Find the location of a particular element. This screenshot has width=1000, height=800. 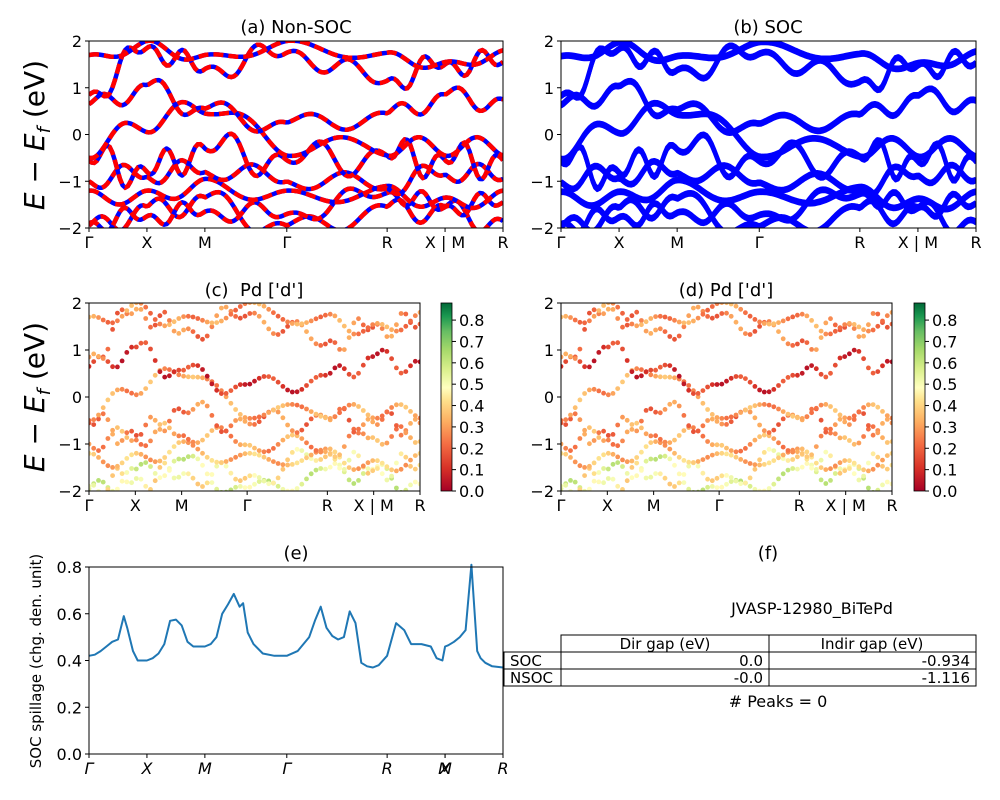

x-tick-label: X is located at coordinates (445, 768).